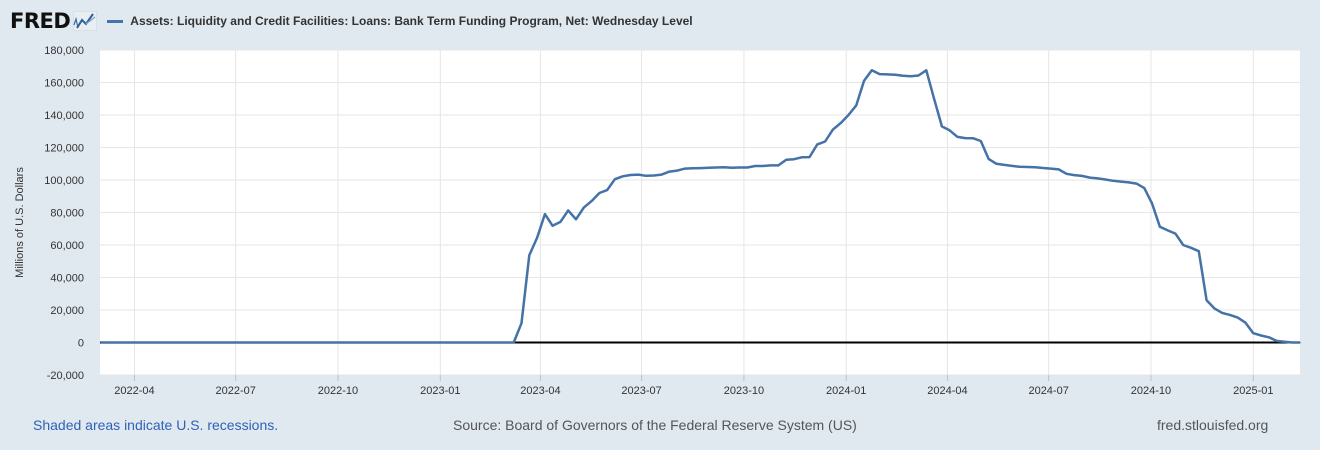 The width and height of the screenshot is (1320, 450). What do you see at coordinates (64, 84) in the screenshot?
I see `y-tick-label: 160,000` at bounding box center [64, 84].